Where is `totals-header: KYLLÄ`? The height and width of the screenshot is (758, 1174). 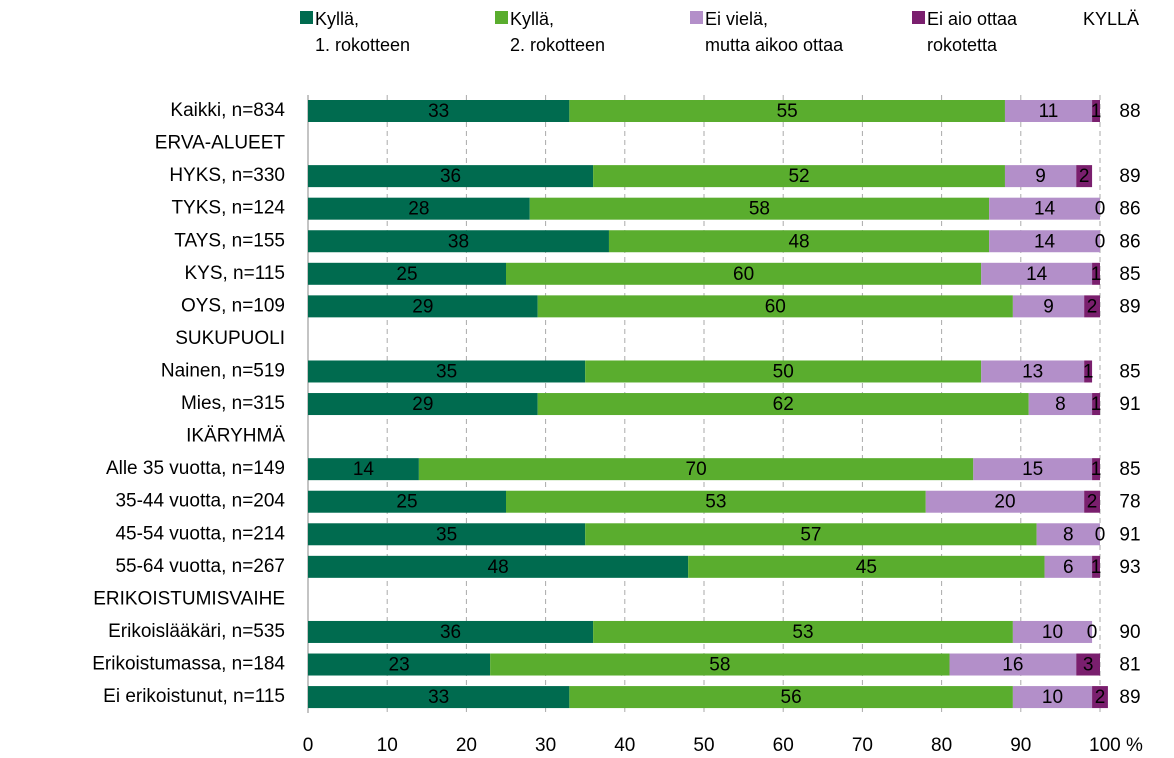 totals-header: KYLLÄ is located at coordinates (1111, 19).